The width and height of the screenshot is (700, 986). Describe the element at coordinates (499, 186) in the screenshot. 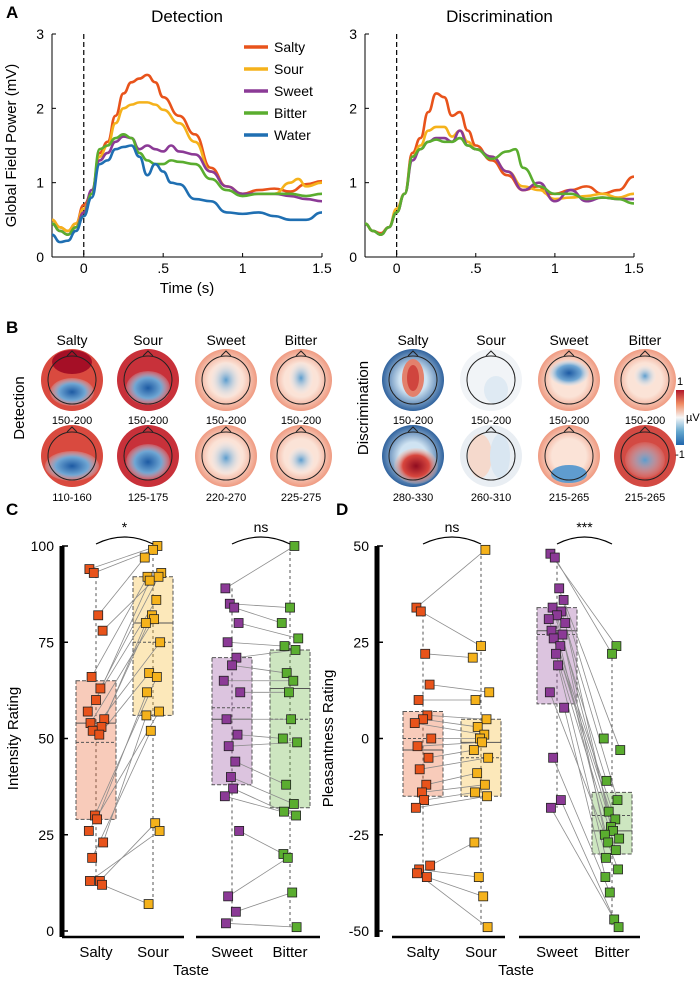

I see `series-line-bitter` at that location.